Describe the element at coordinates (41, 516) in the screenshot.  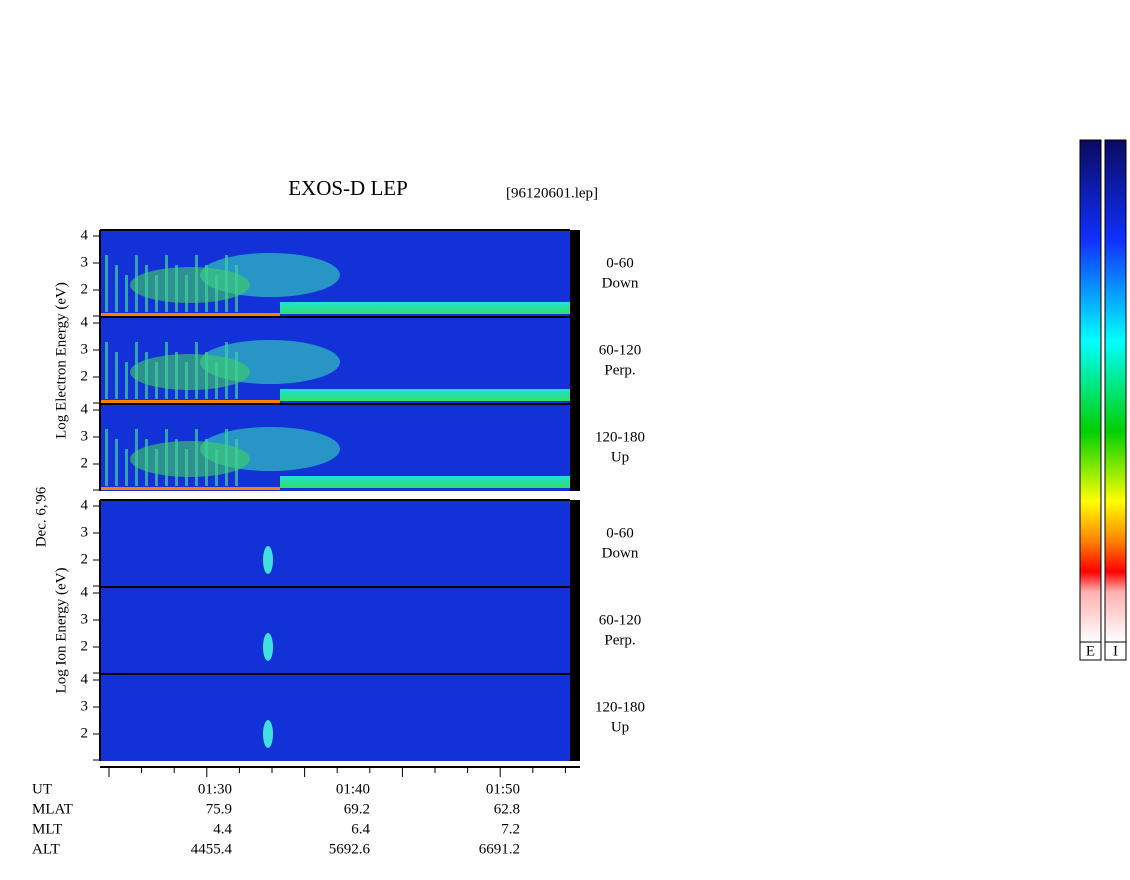
I see `date: Dec. 6,'96` at that location.